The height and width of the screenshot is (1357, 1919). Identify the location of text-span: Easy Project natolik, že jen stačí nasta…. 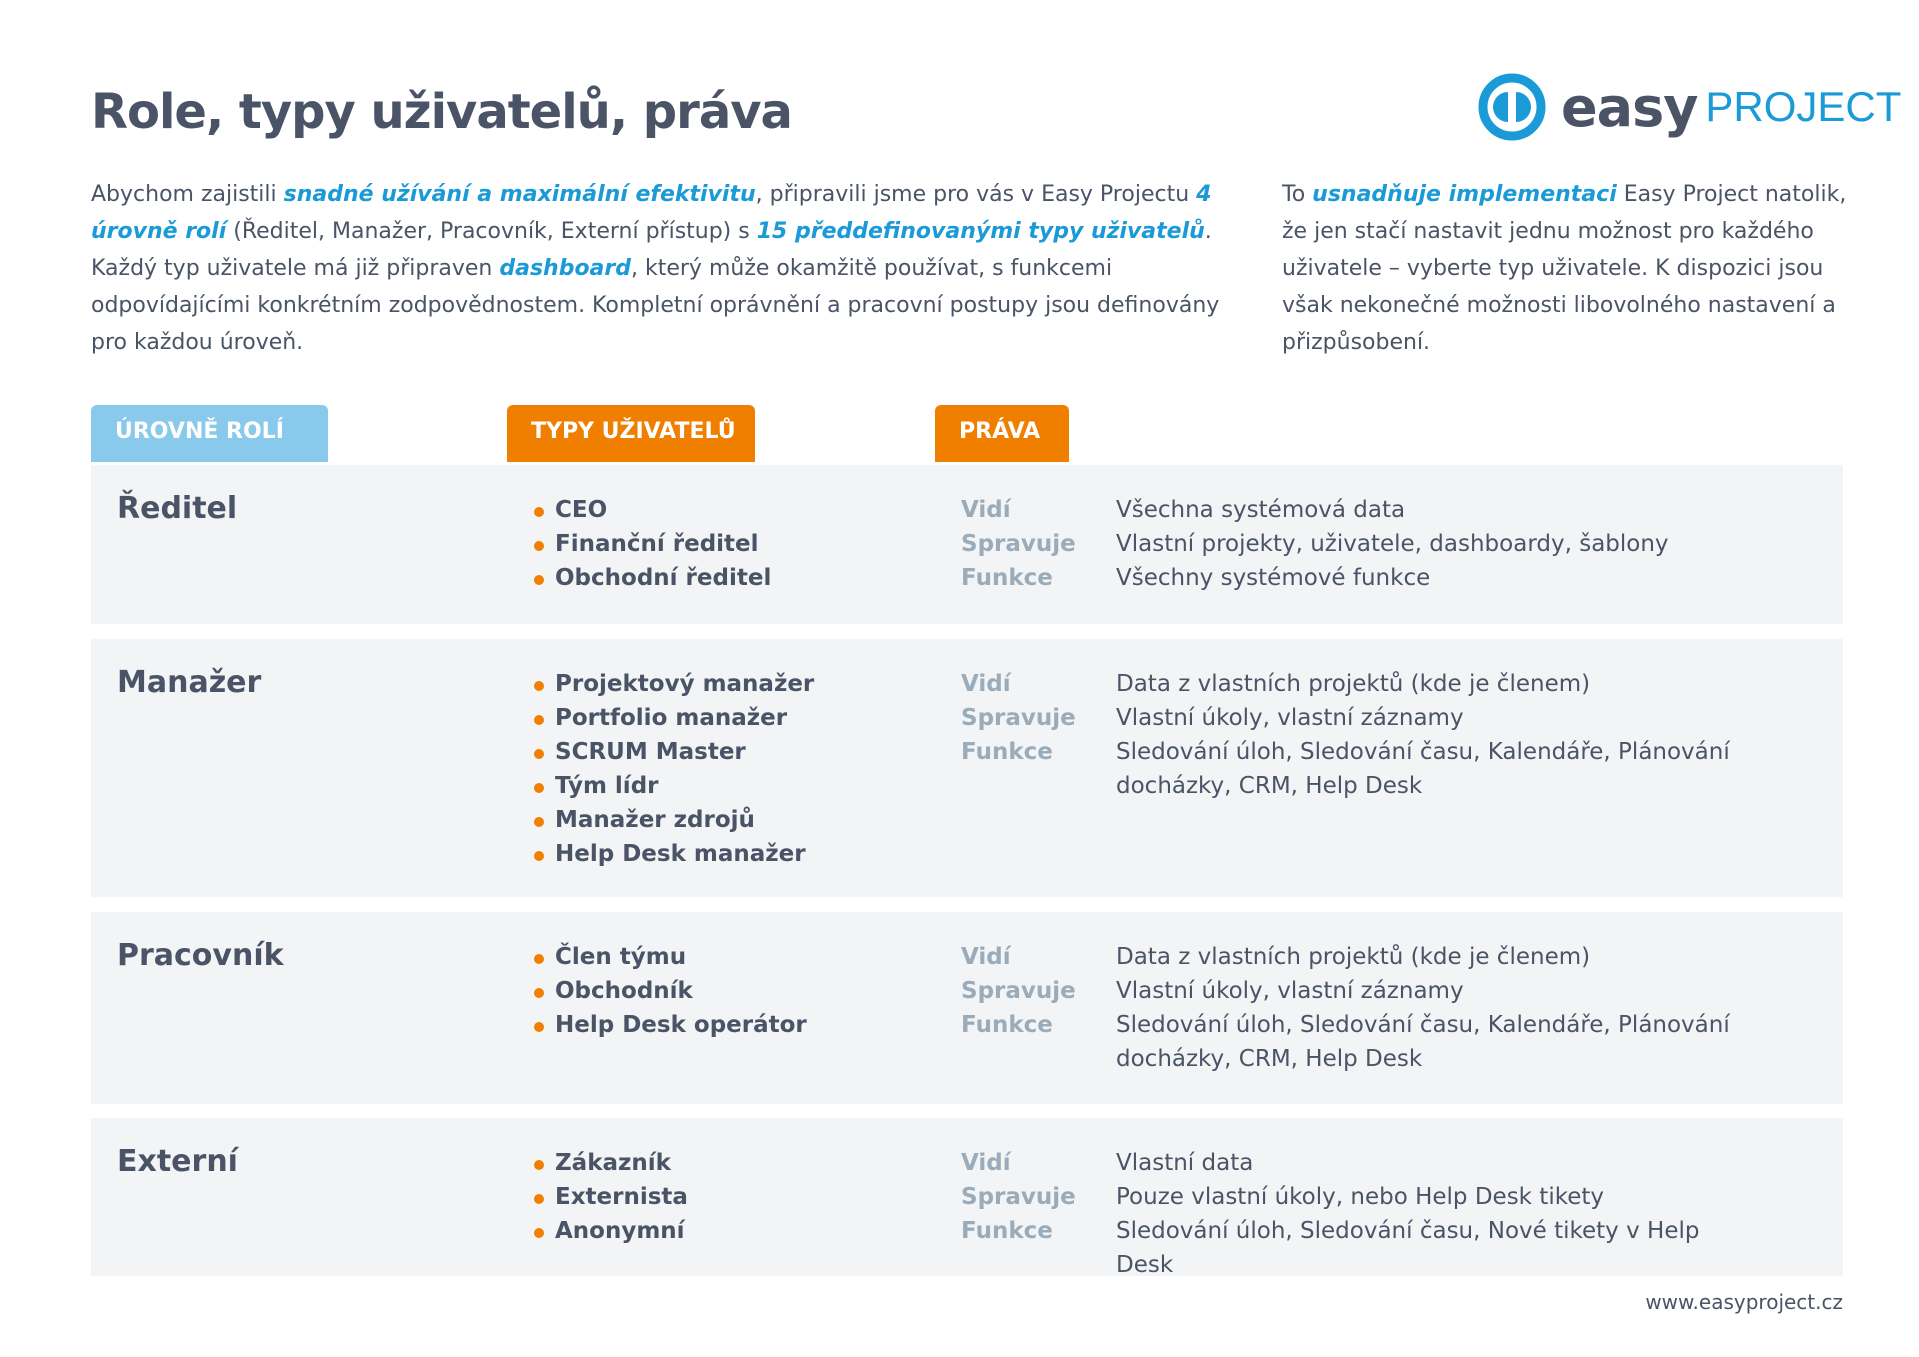
(1564, 268).